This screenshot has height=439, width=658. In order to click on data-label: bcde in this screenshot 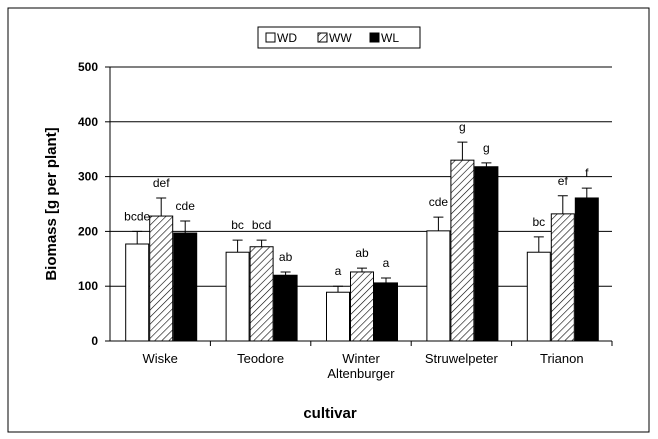, I will do `click(137, 216)`.